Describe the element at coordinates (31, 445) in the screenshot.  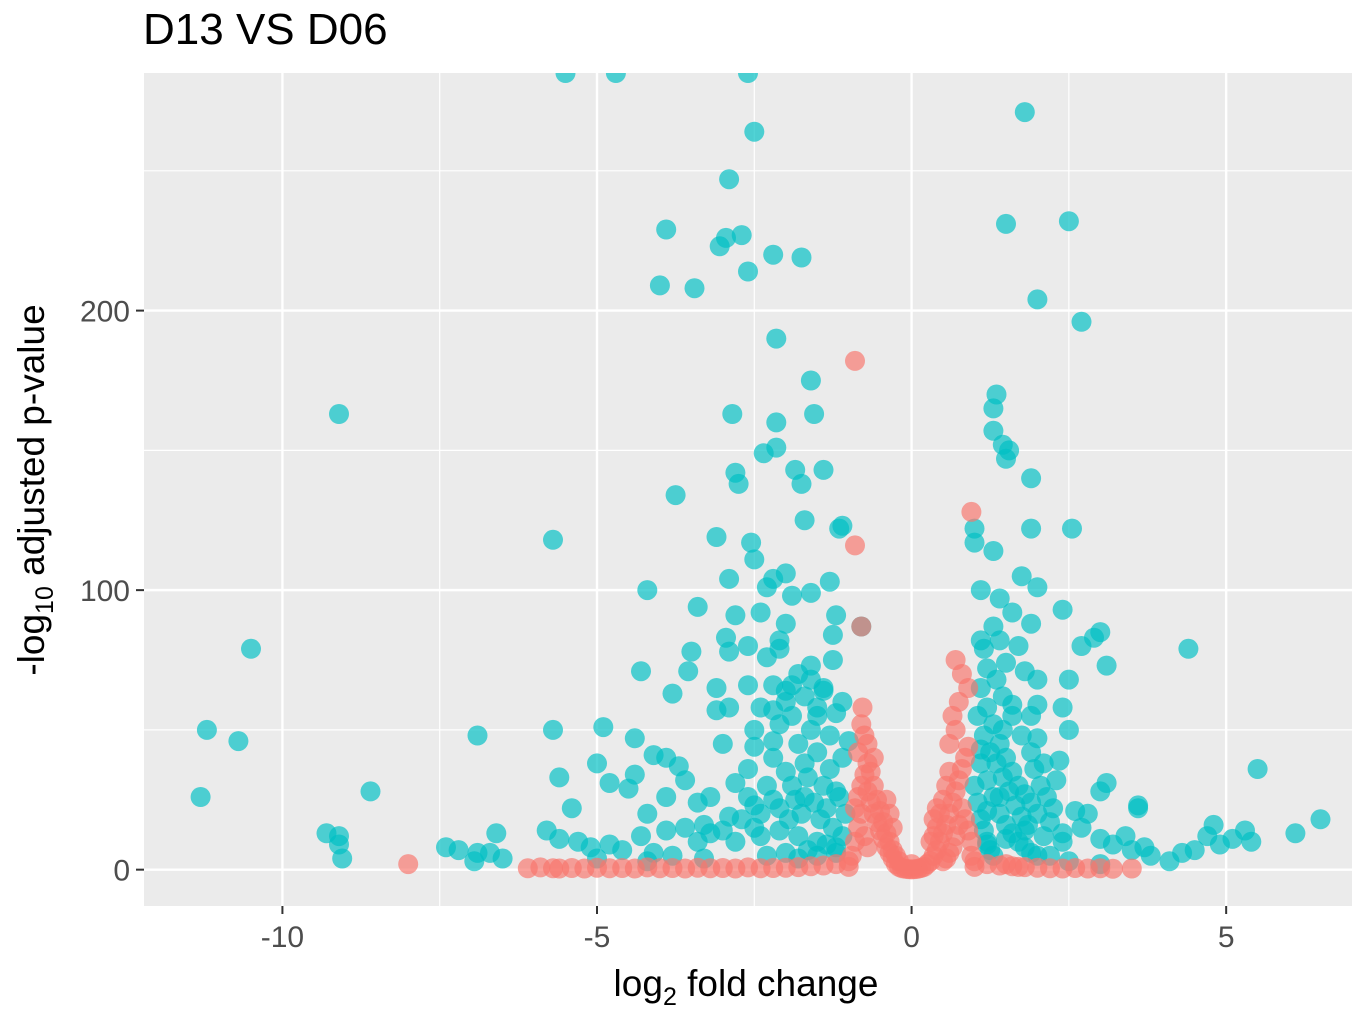
I see `y-axis-label-rest: adjusted p-value` at that location.